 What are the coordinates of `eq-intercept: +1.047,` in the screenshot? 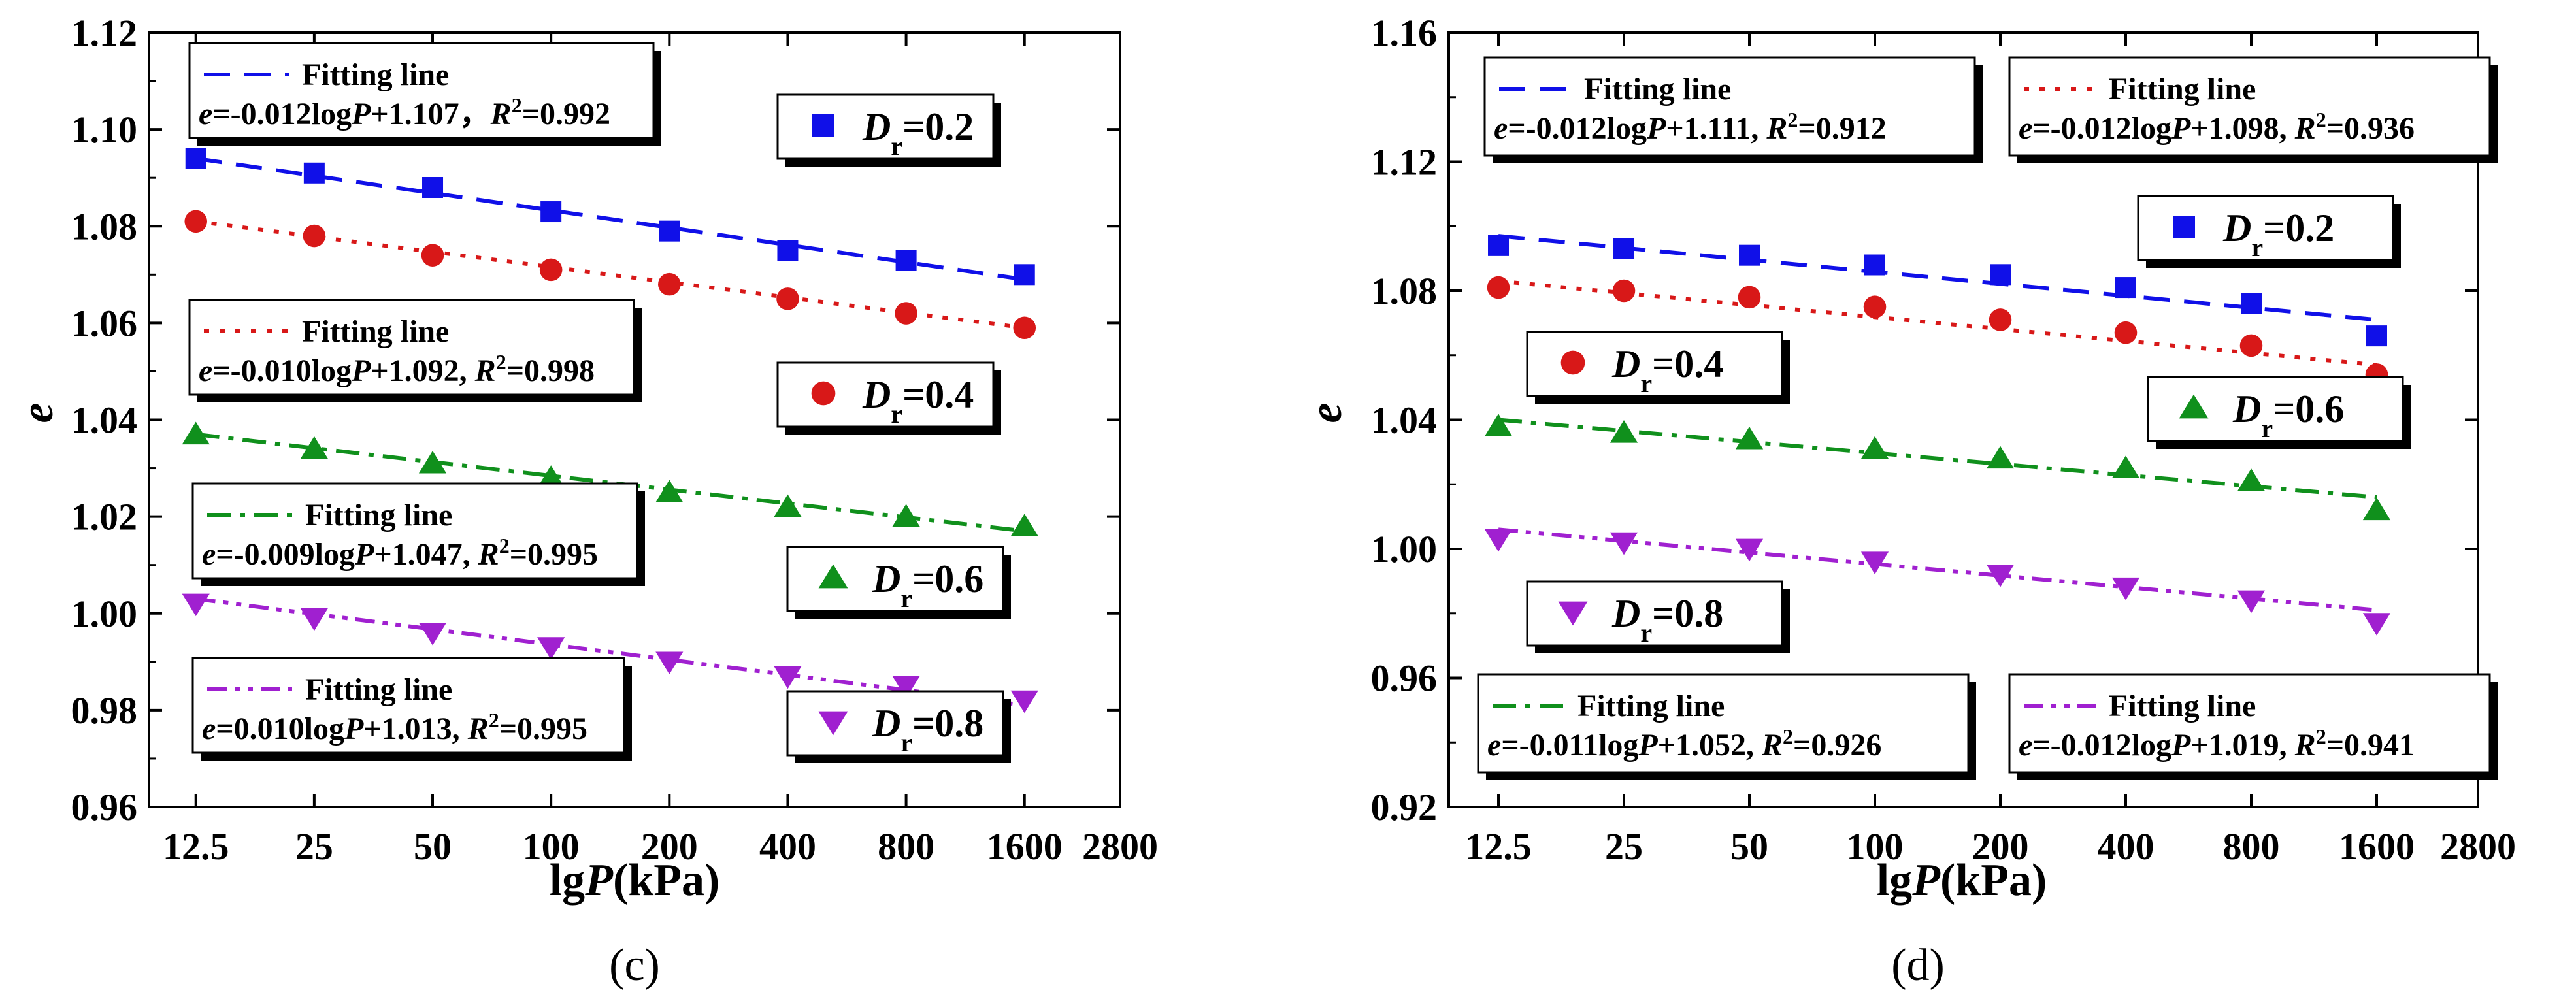 It's located at (426, 554).